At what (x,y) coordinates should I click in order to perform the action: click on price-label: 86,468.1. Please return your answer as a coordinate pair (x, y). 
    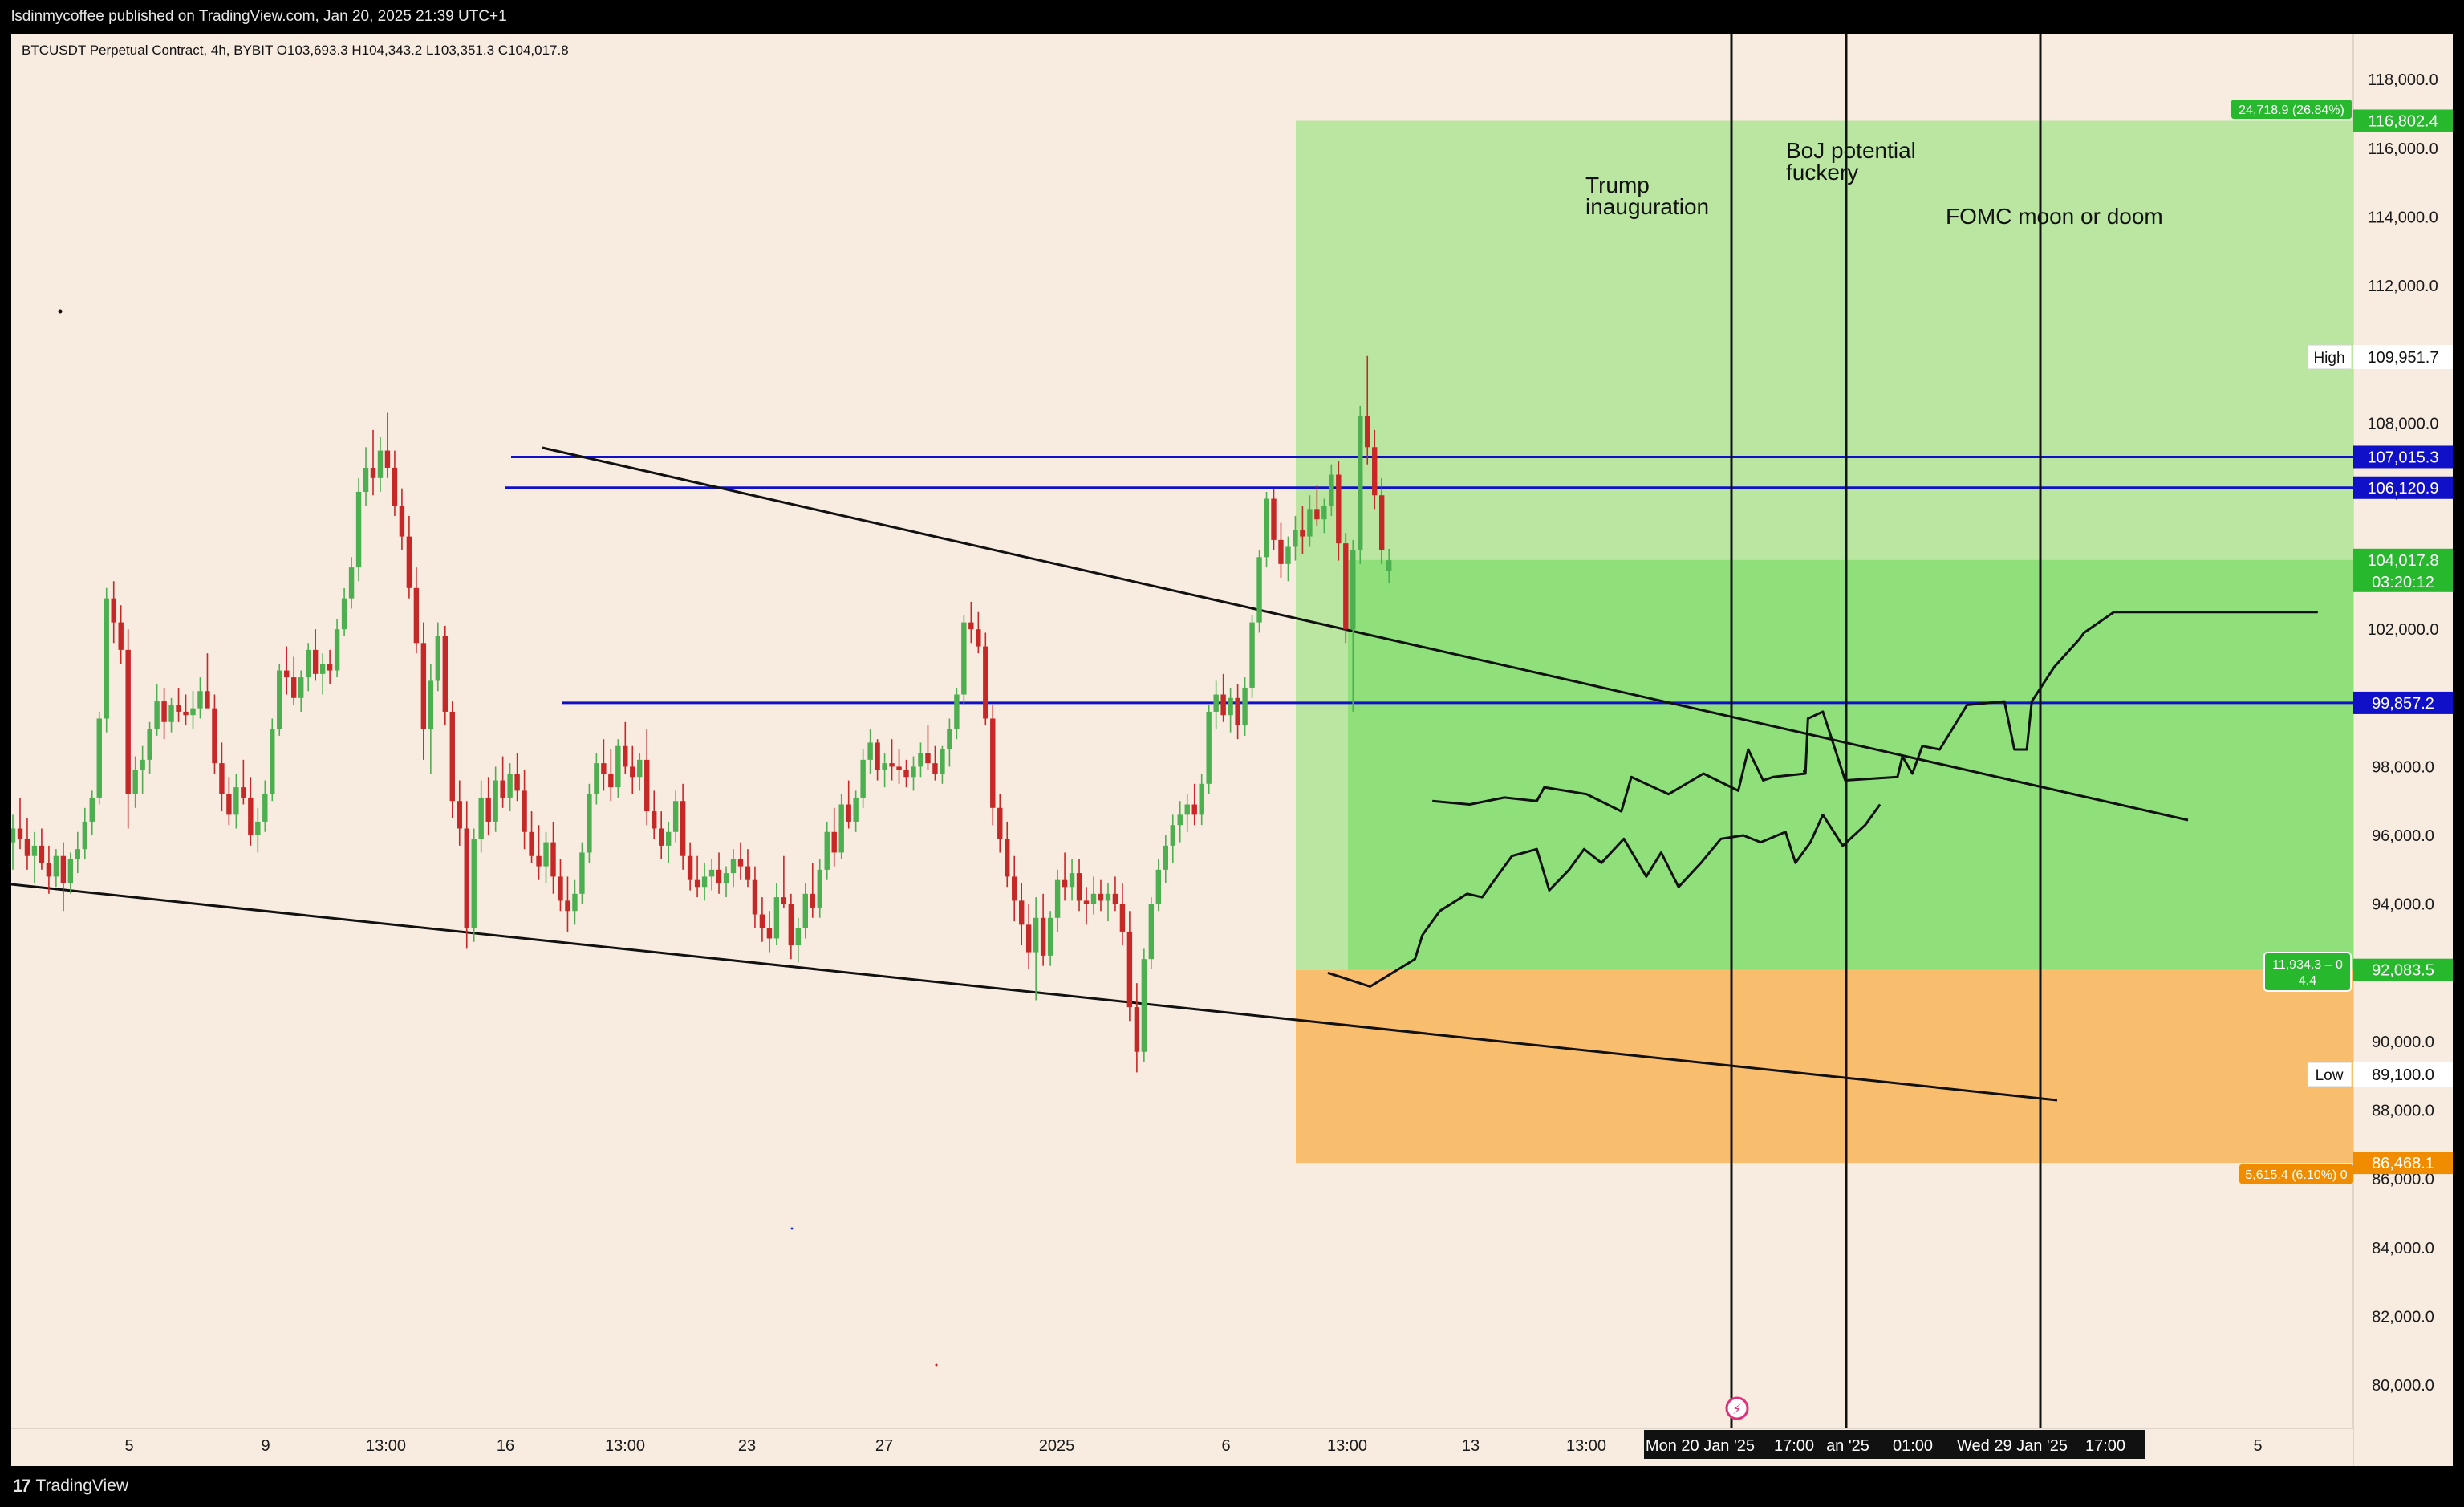
    Looking at the image, I should click on (2403, 1163).